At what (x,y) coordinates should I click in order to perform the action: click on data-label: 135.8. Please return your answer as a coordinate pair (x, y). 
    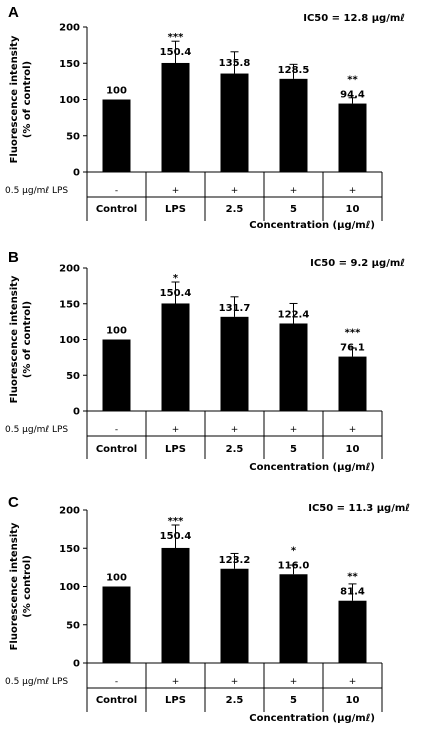
    Looking at the image, I should click on (235, 63).